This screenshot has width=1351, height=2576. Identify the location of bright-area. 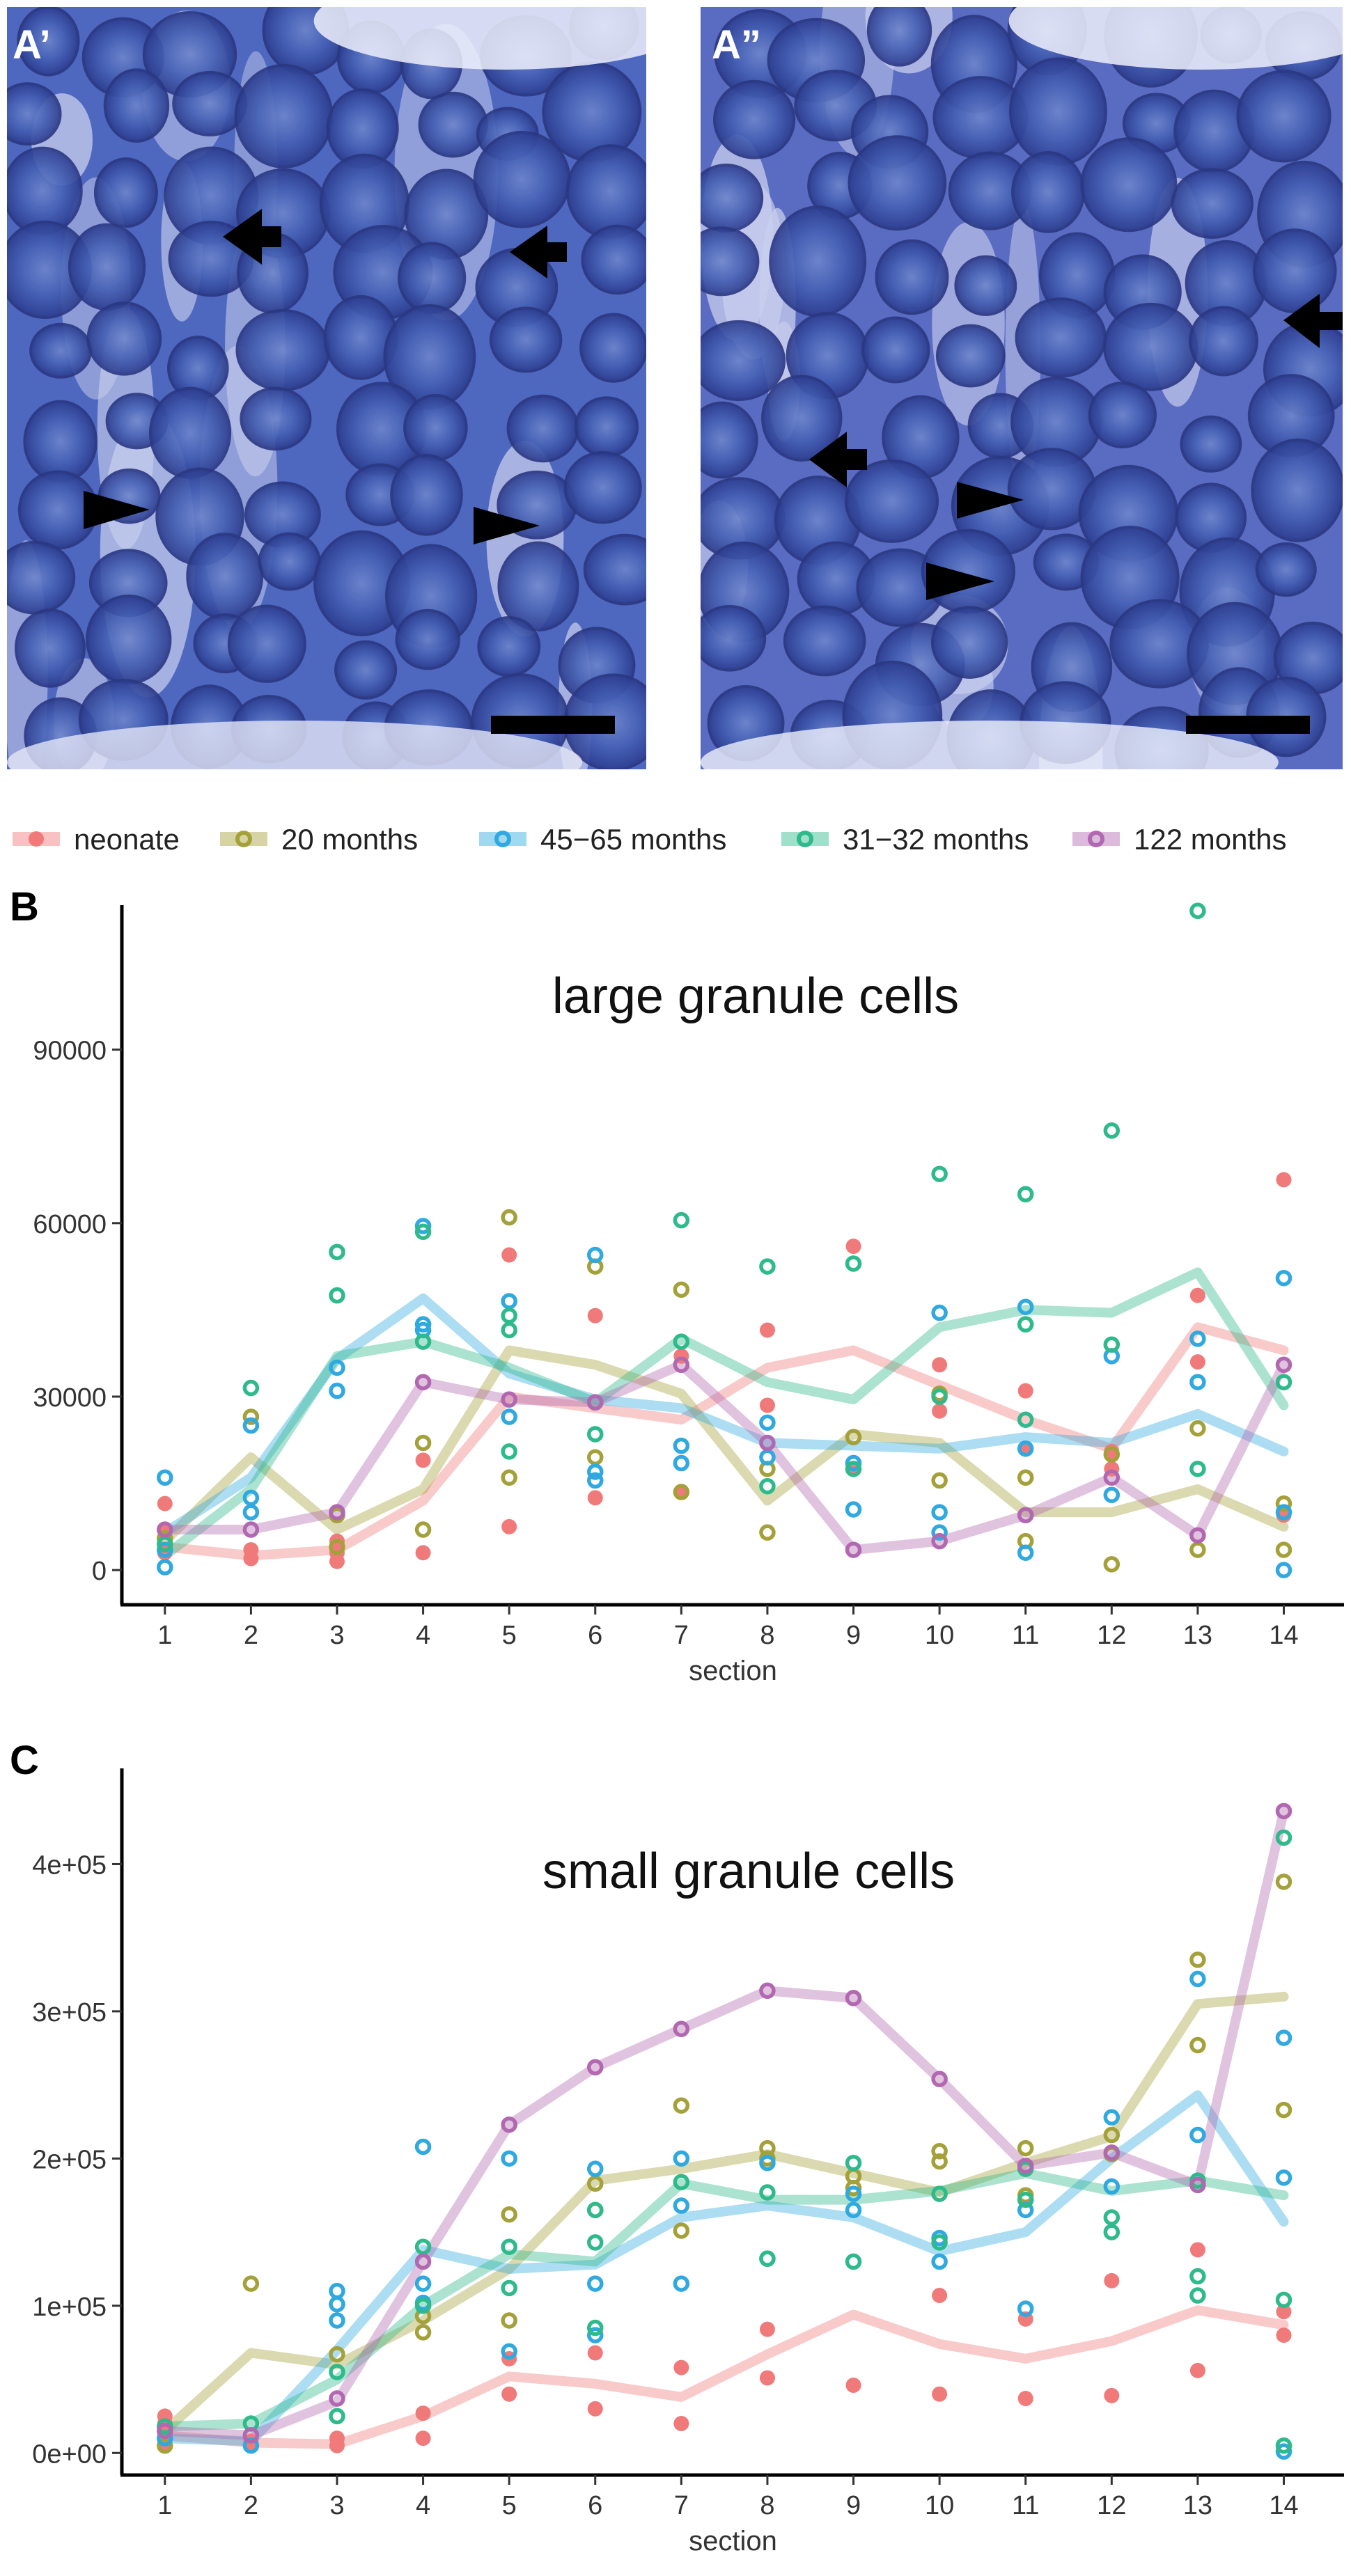
(1175, 38).